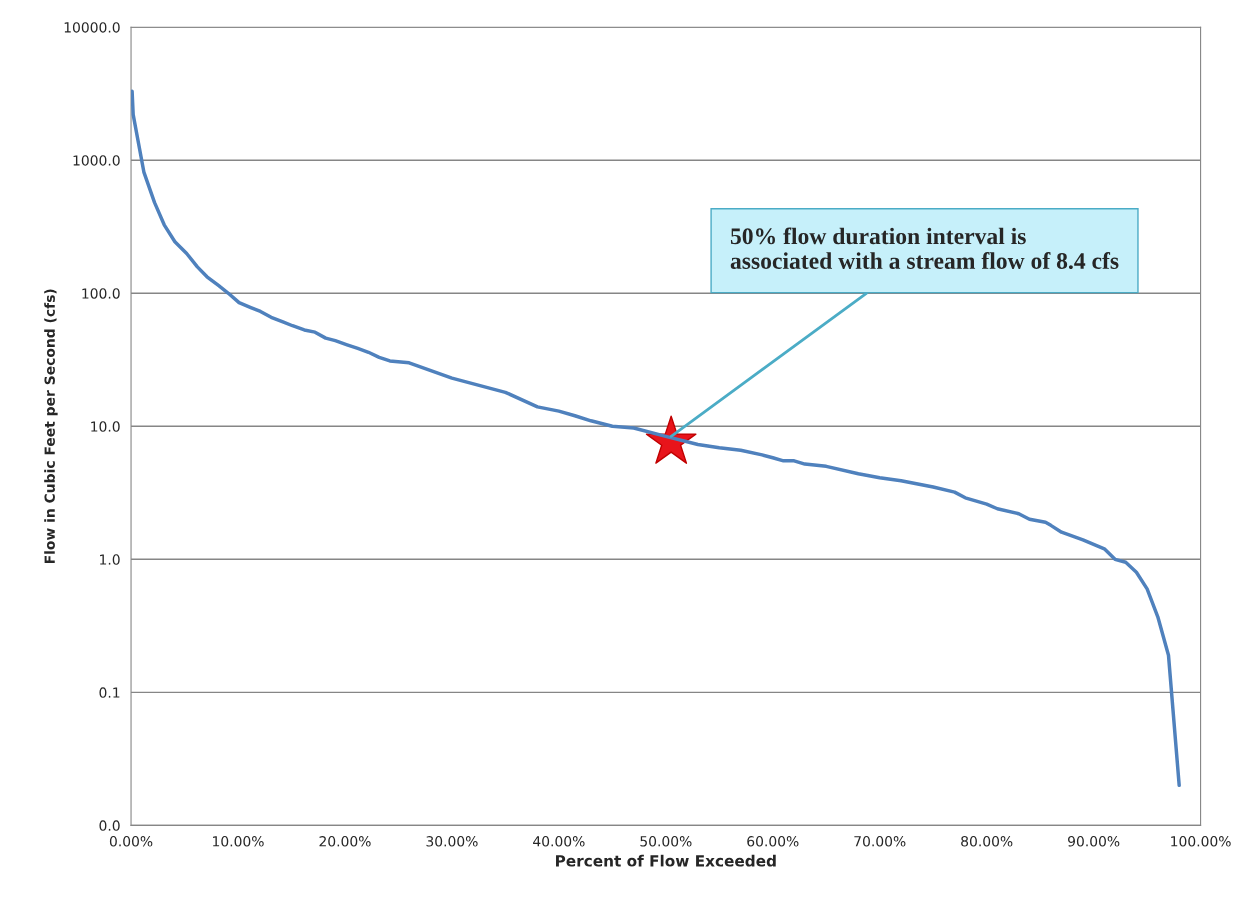  What do you see at coordinates (559, 841) in the screenshot?
I see `x-tick-label: 40.00%` at bounding box center [559, 841].